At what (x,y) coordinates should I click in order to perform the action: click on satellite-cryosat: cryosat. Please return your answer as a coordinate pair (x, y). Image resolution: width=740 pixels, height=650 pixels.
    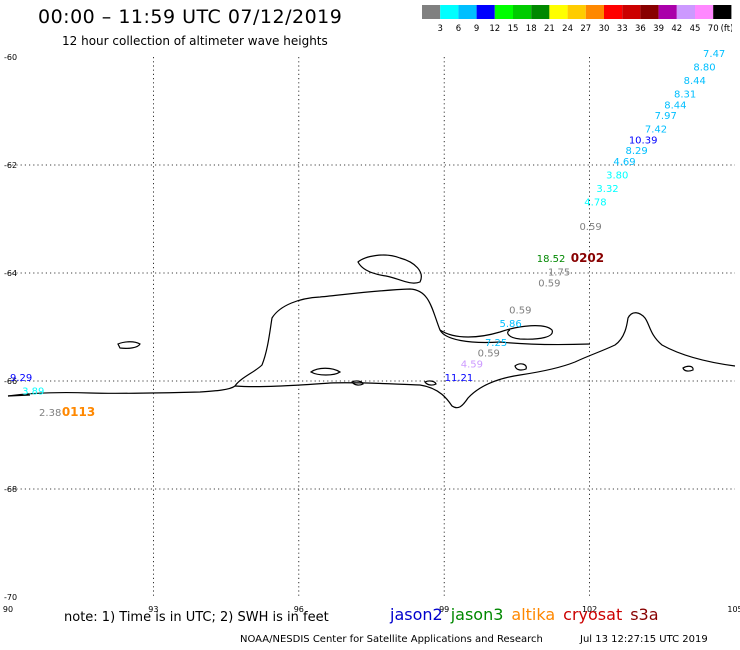
    Looking at the image, I should click on (593, 614).